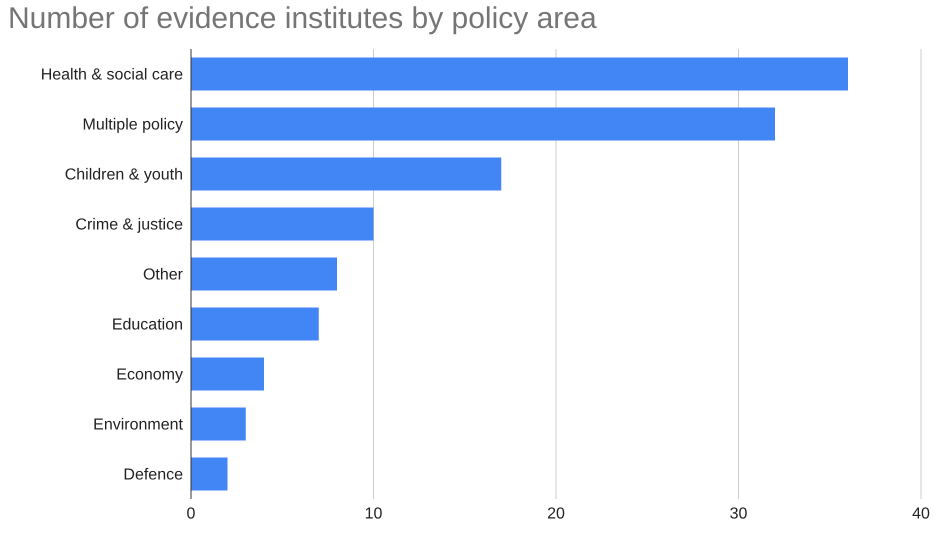 This screenshot has width=937, height=545. I want to click on x-tick-label: 30, so click(739, 513).